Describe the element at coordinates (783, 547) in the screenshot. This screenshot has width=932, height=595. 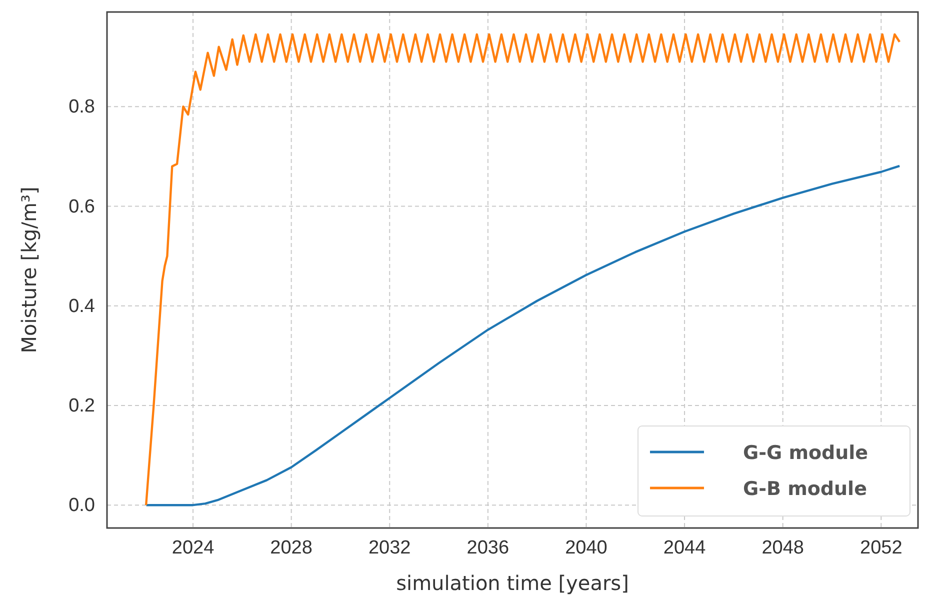
I see `x-tick-label: 2048` at that location.